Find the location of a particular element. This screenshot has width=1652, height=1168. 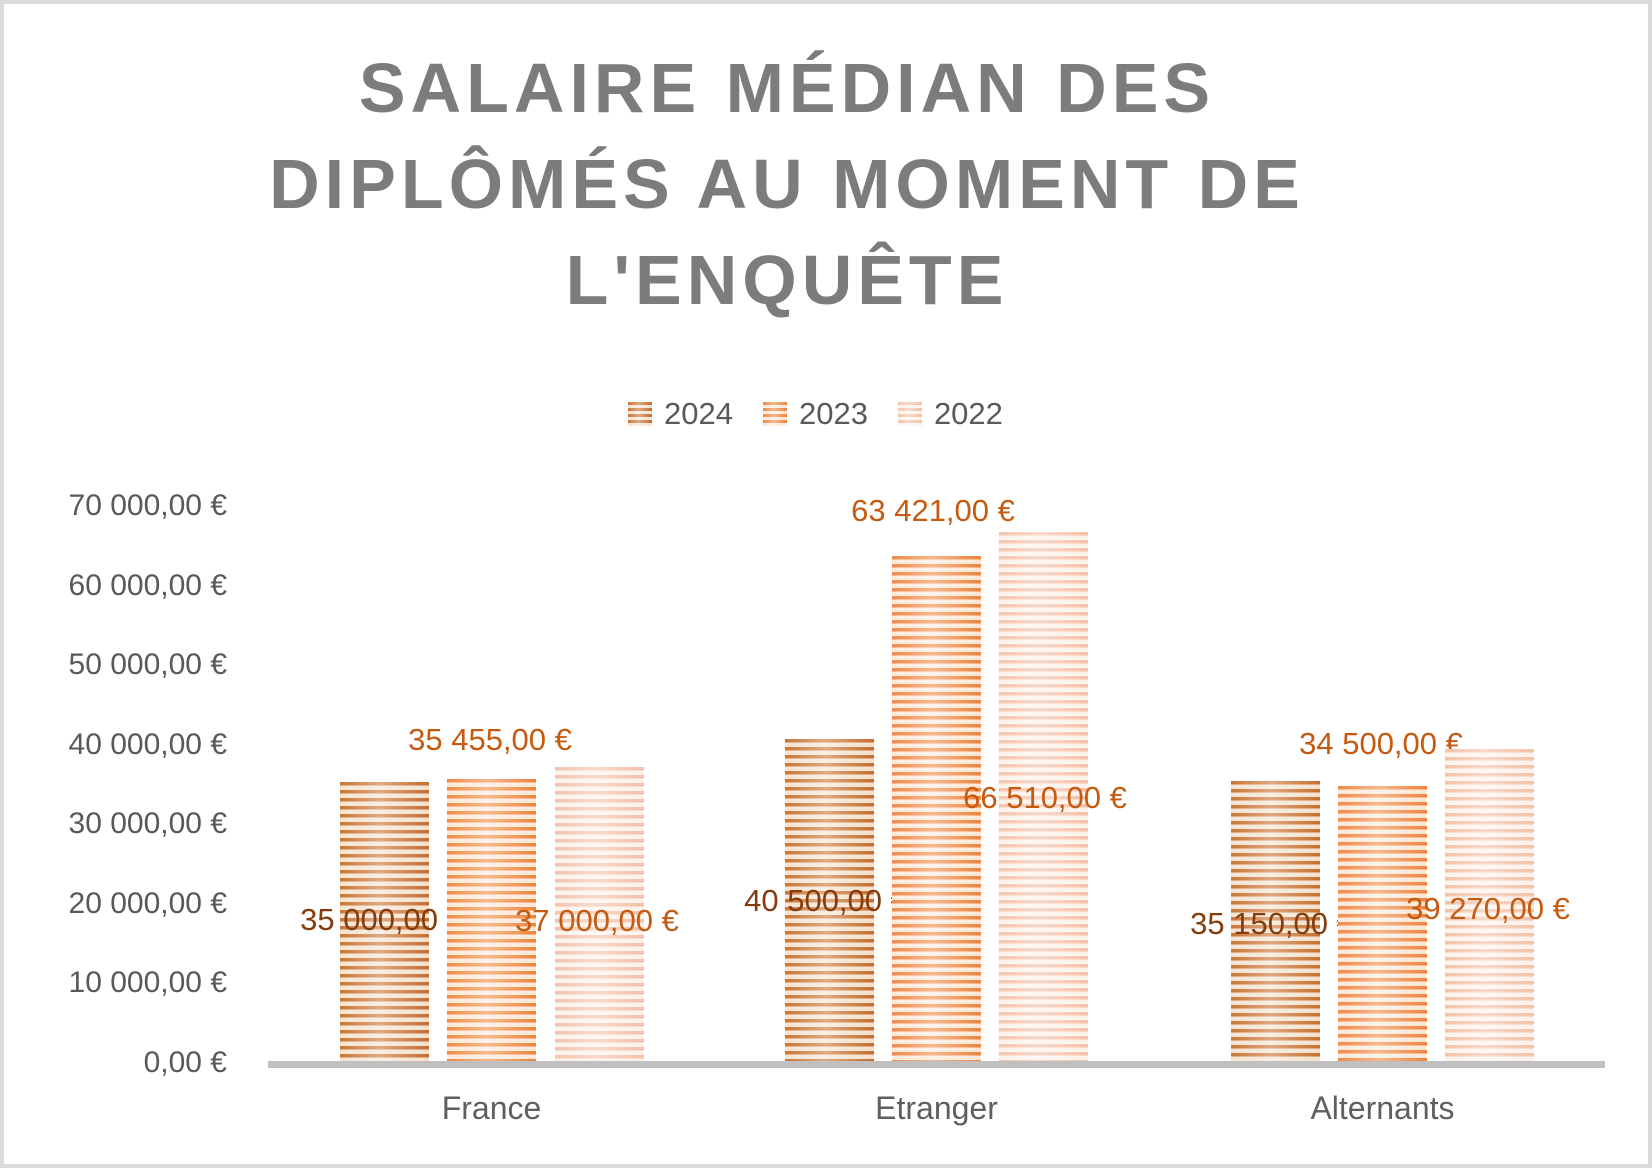

data-label-etranger-2023: 63 421,00 € is located at coordinates (933, 510).